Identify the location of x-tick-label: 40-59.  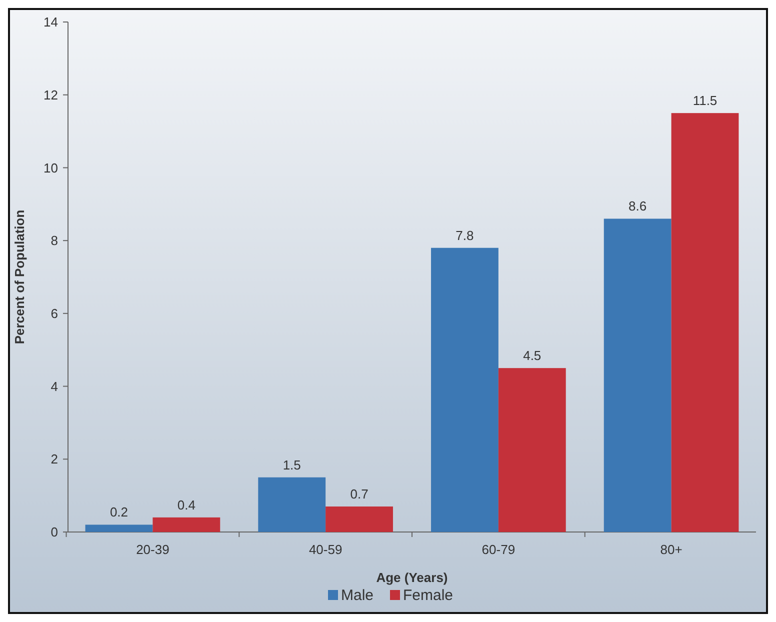
(325, 549).